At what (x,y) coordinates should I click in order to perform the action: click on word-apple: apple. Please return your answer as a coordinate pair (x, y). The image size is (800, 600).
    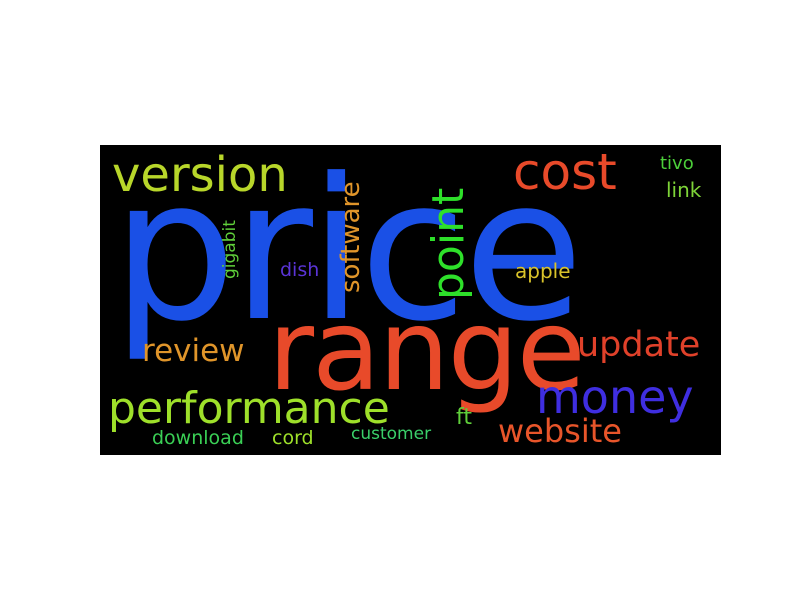
    Looking at the image, I should click on (543, 271).